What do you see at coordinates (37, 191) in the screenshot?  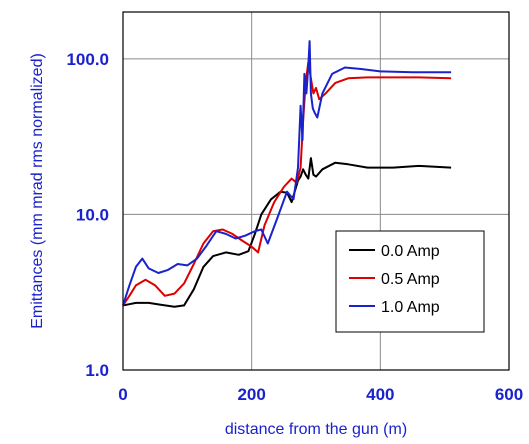 I see `y-axis-label: Emittances (mm mrad rms normalized)` at bounding box center [37, 191].